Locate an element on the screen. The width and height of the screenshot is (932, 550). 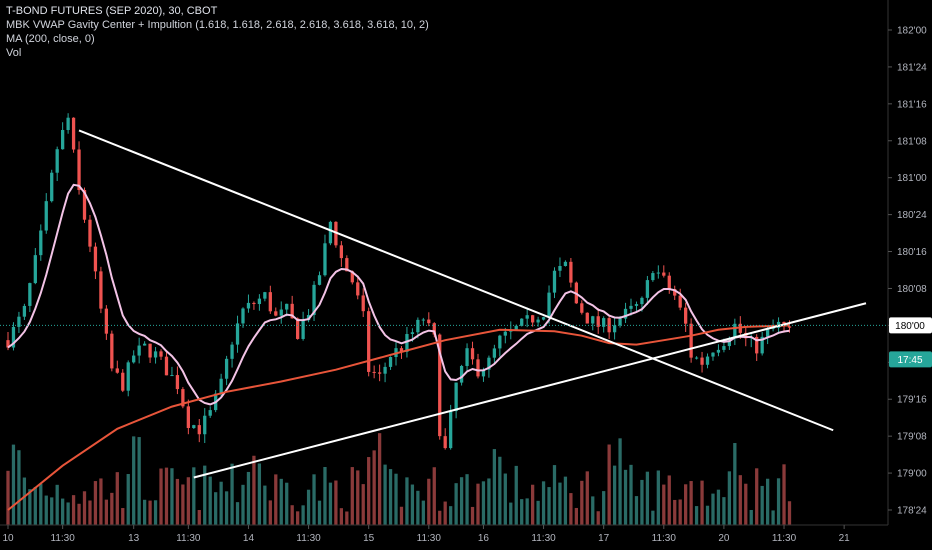
price-tick-label: 181'08 is located at coordinates (912, 141).